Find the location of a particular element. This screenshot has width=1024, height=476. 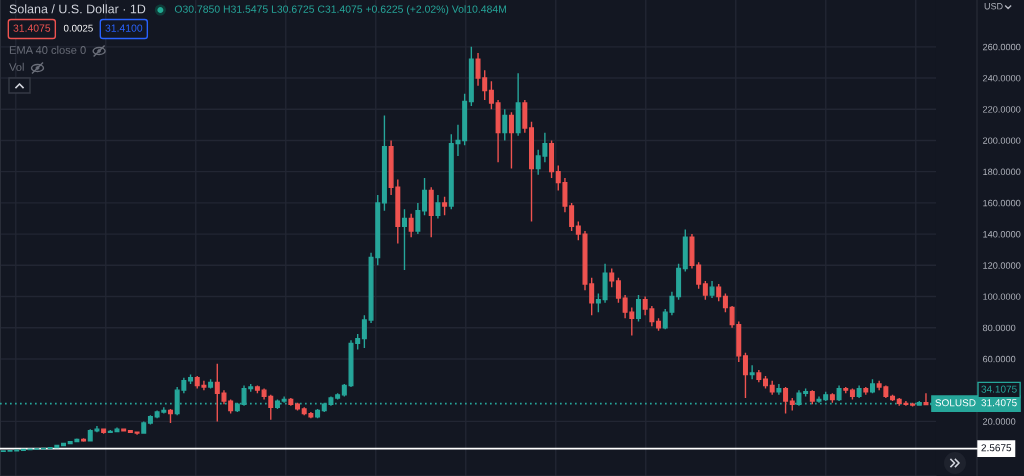

y-tick-label: 100.0000 is located at coordinates (1002, 296).